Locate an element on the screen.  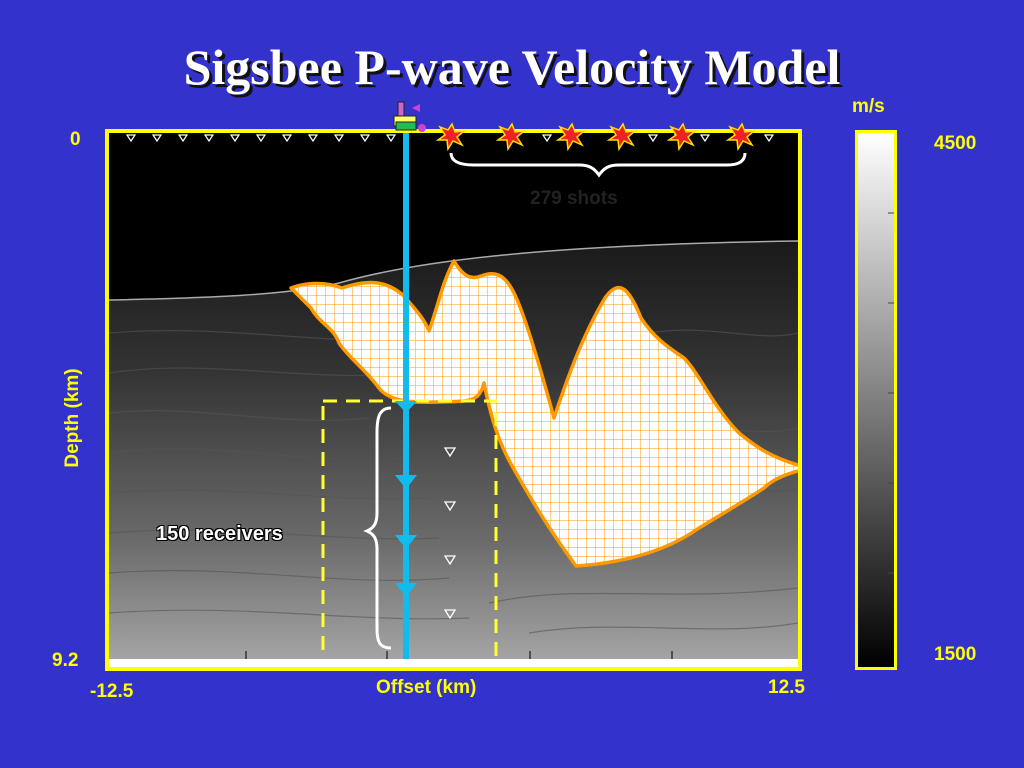
shots-brace is located at coordinates (598, 165).